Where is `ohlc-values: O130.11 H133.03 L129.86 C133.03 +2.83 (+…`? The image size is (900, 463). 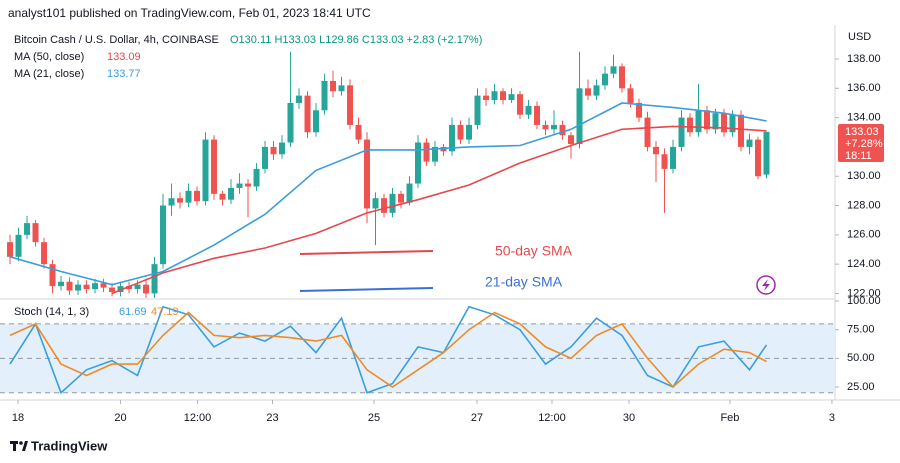 ohlc-values: O130.11 H133.03 L129.86 C133.03 +2.83 (+… is located at coordinates (356, 40).